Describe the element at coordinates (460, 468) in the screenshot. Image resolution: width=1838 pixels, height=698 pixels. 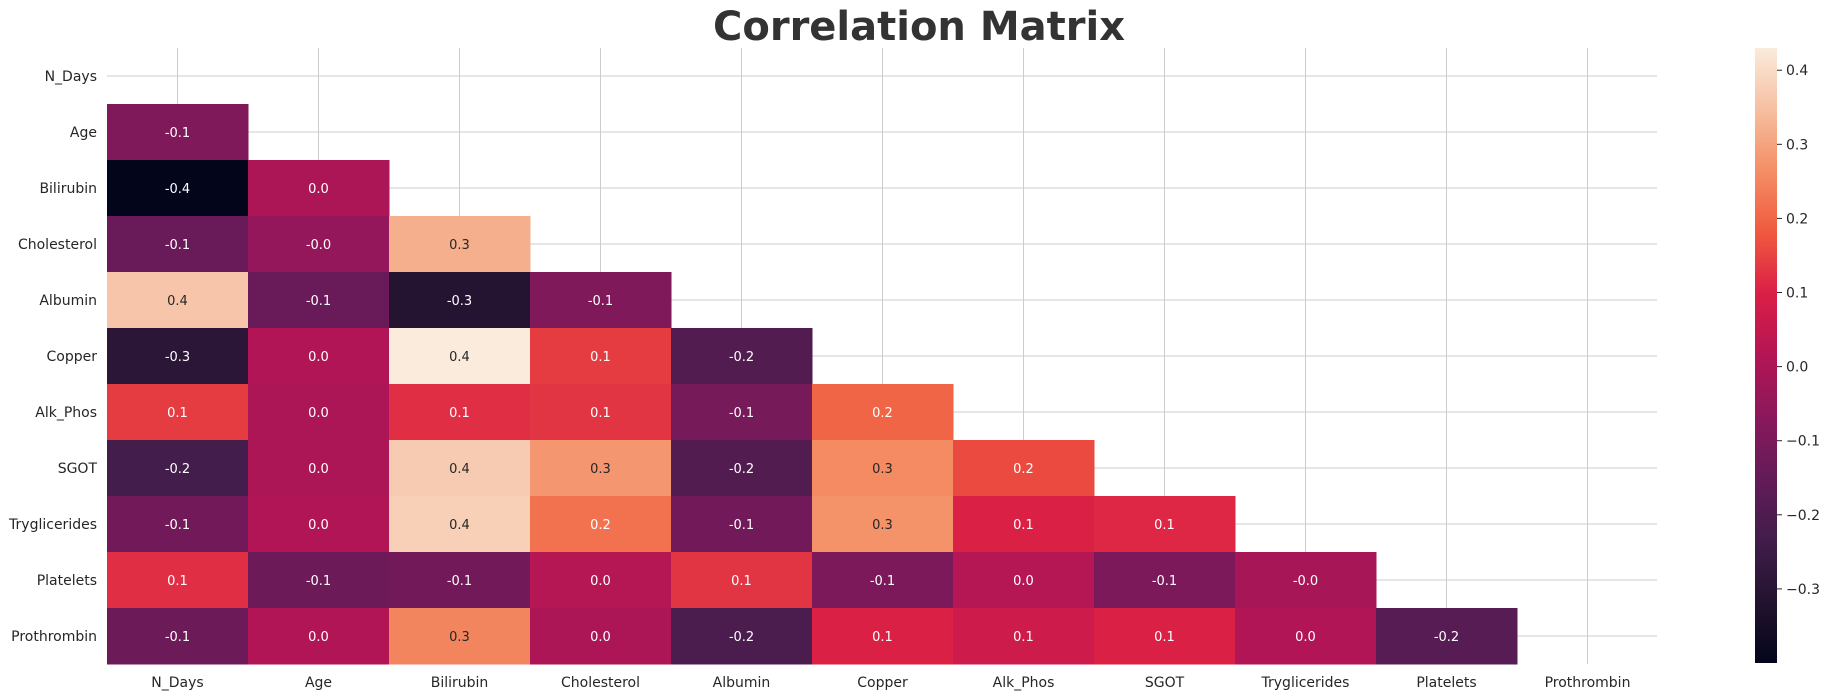
I see `heatmap-cell-sgot-bilirubin` at that location.